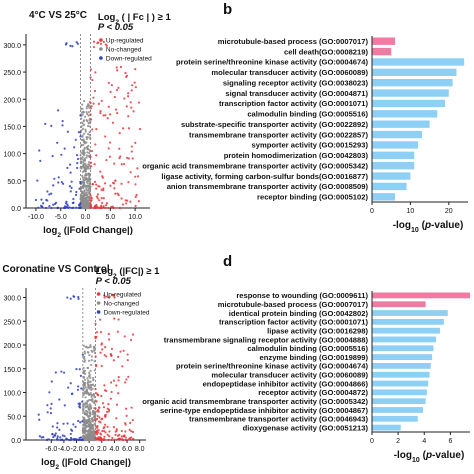  What do you see at coordinates (314, 357) in the screenshot?
I see `category-label: enzyme binding (GO:0019899)` at bounding box center [314, 357].